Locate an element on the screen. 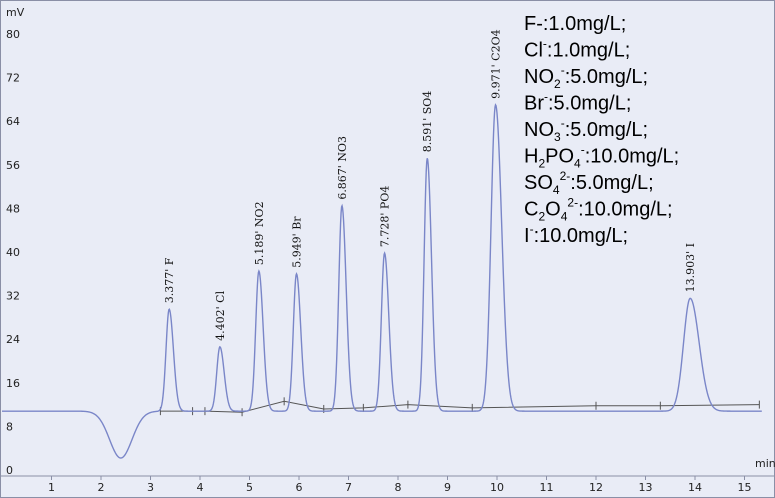 Image resolution: width=775 pixels, height=498 pixels. x-tick-label: 11 is located at coordinates (547, 487).